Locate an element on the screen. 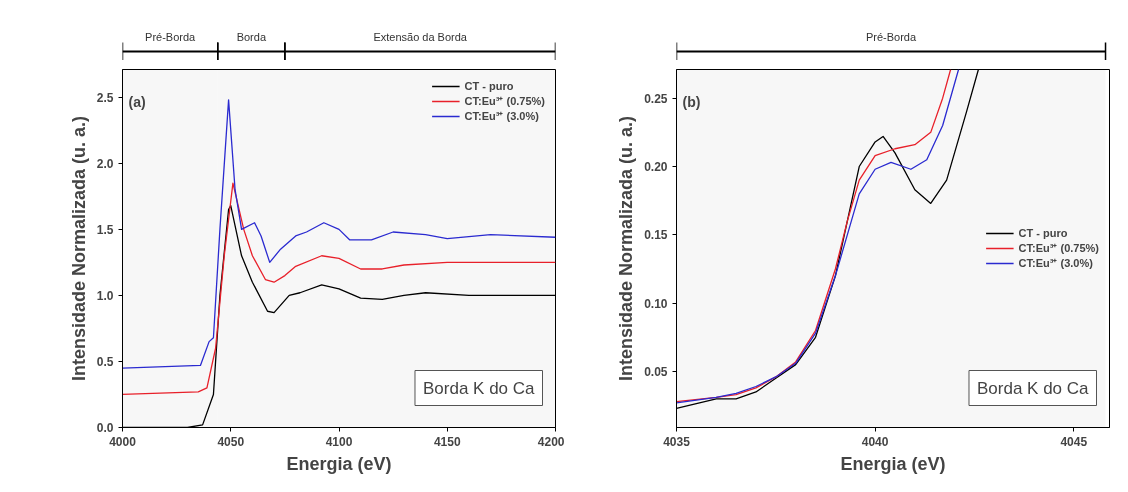 The height and width of the screenshot is (492, 1128). band-label: Borda is located at coordinates (251, 36).